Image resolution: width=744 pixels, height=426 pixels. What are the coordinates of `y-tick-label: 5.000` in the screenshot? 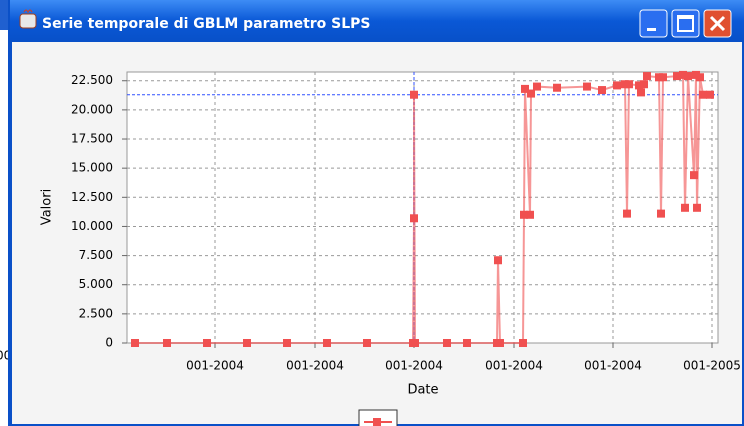 It's located at (96, 284).